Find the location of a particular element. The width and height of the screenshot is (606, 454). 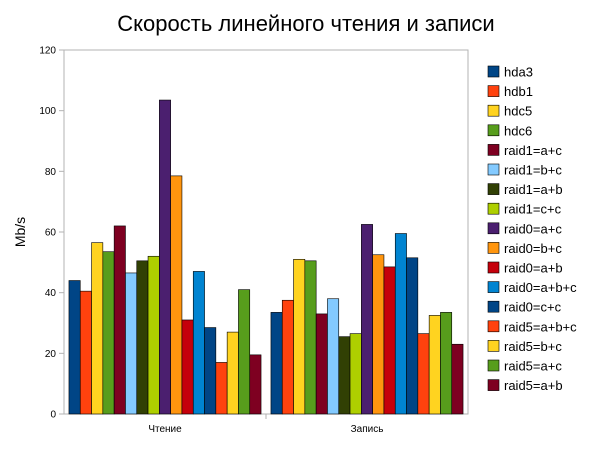

legend-label: raid5=b+c is located at coordinates (533, 346).